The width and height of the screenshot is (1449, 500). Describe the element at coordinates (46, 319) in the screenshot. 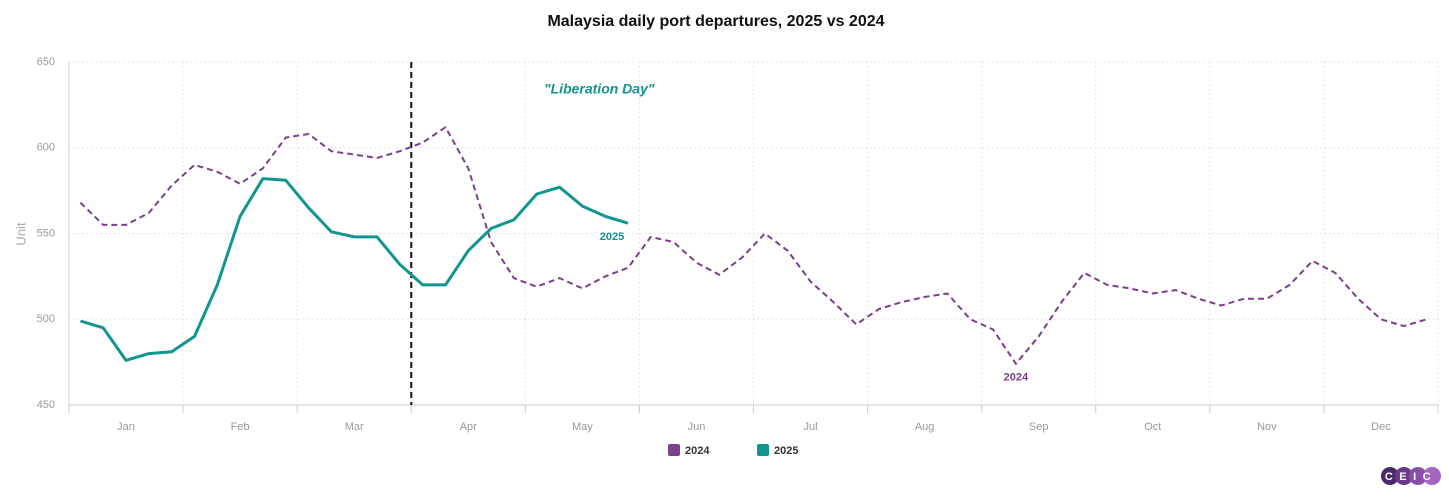

I see `y-tick-label: 500` at that location.